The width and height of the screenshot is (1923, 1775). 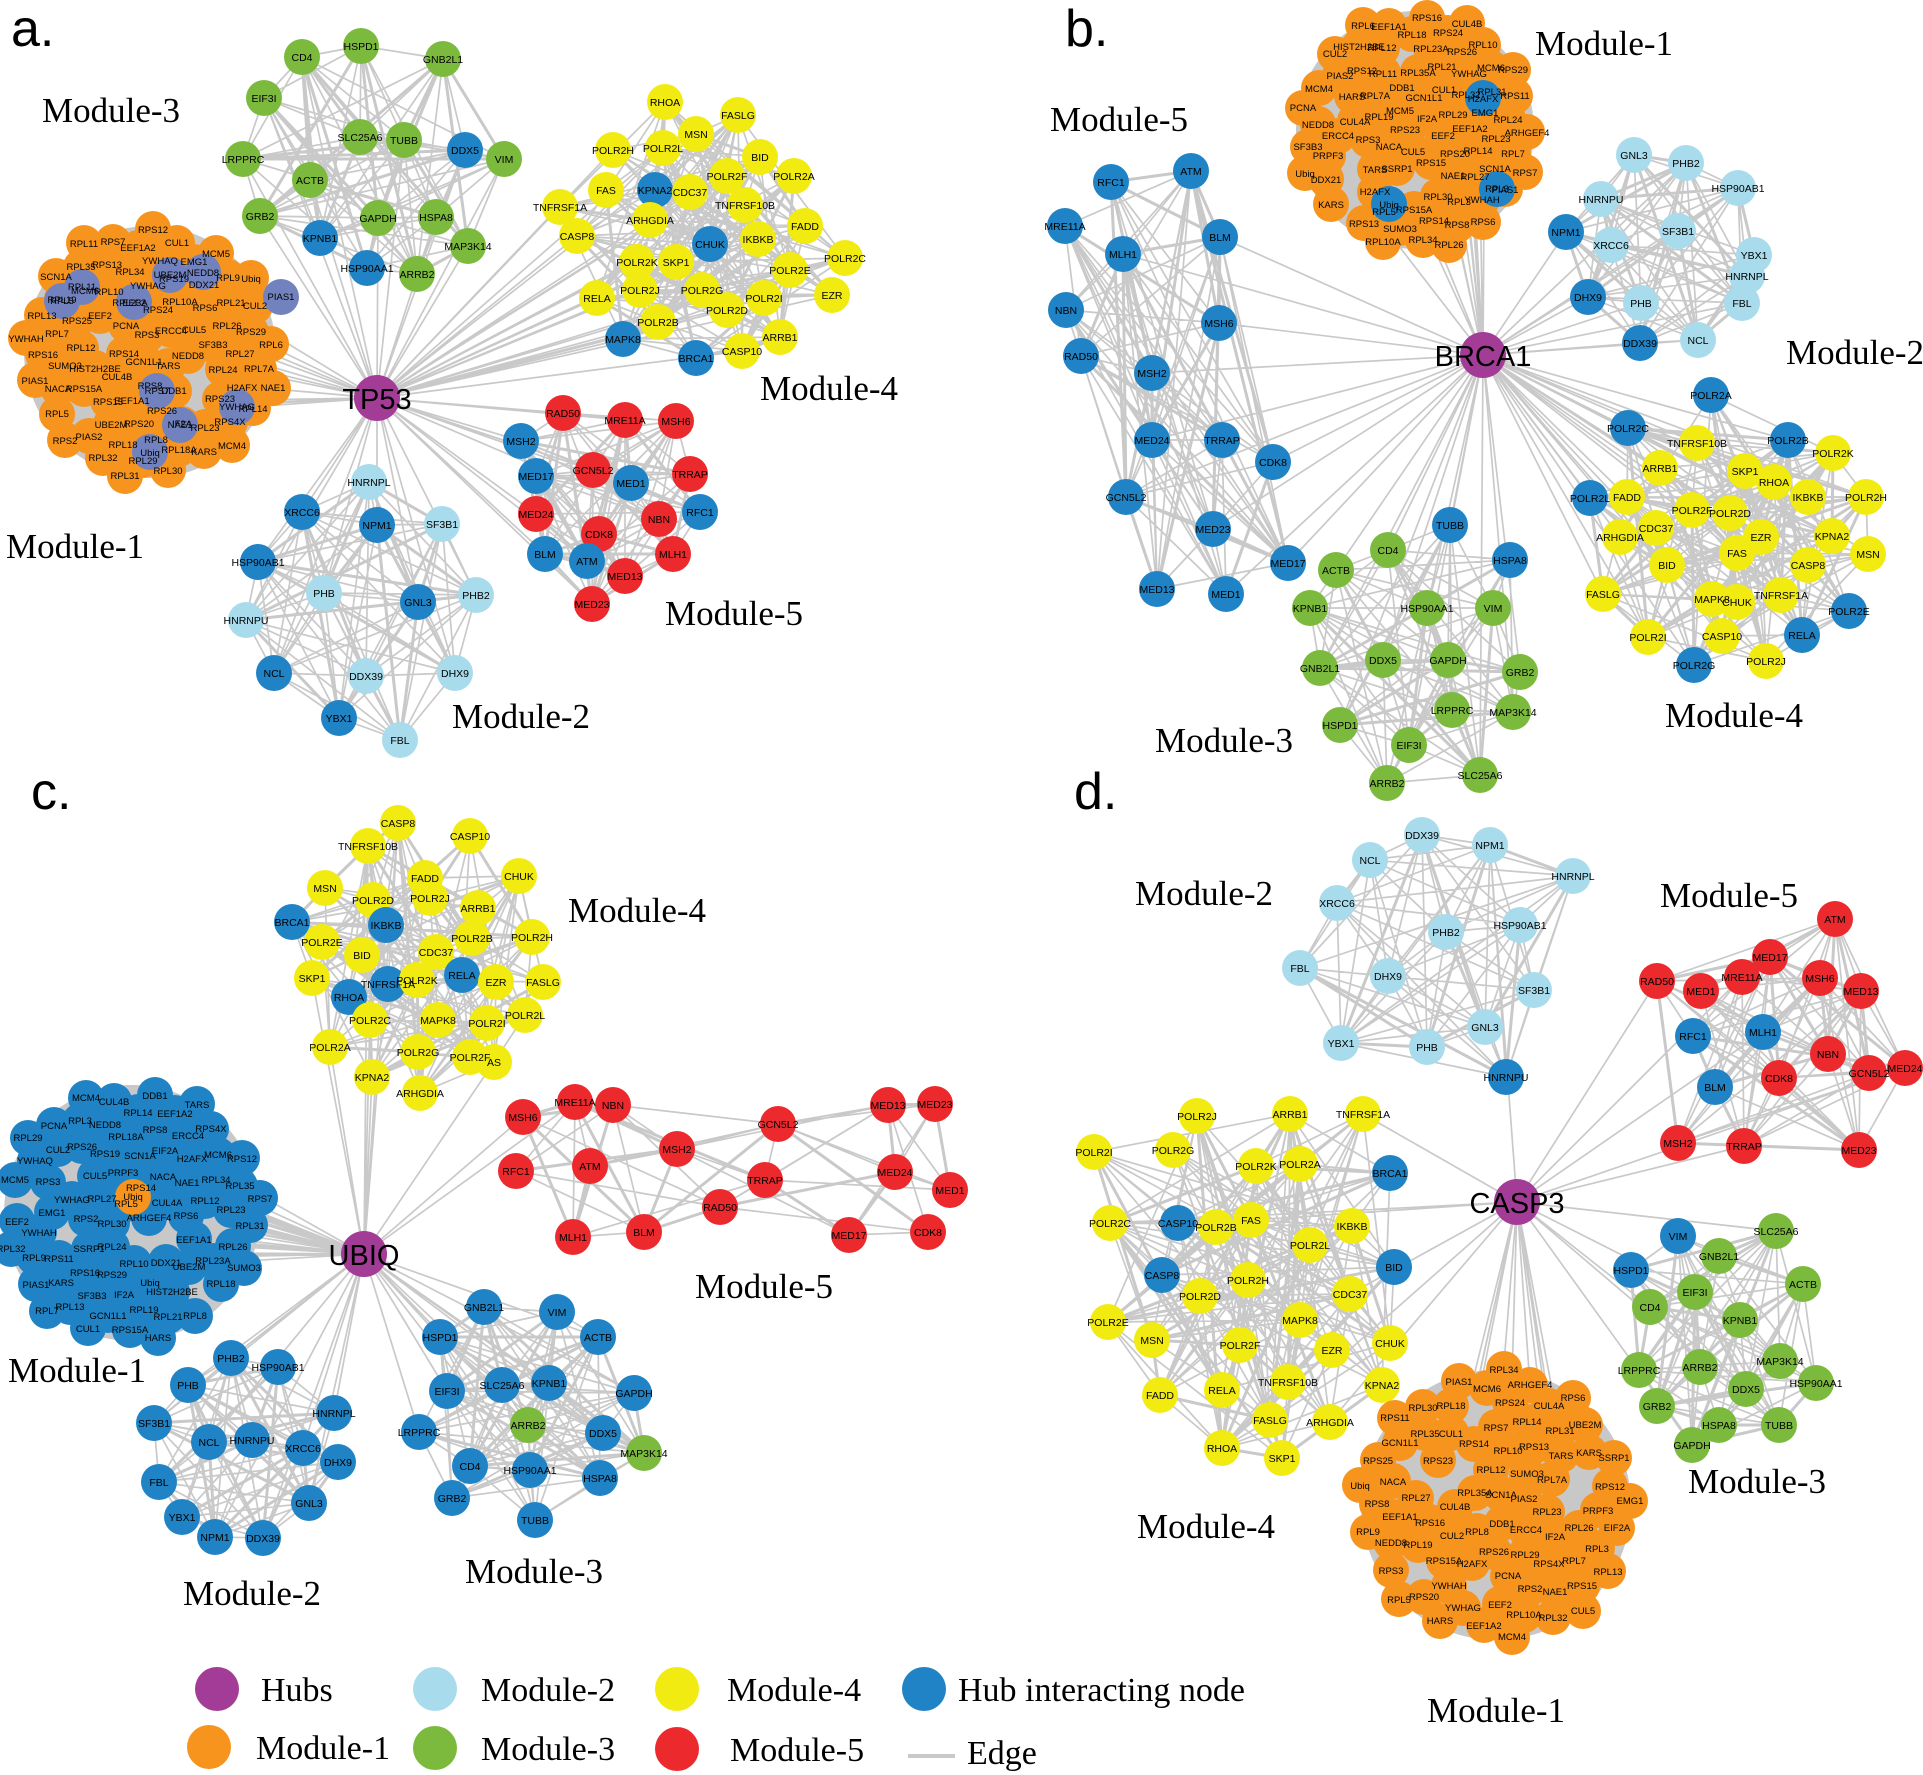 I want to click on svg-text: HSPD1, so click(x=360, y=47).